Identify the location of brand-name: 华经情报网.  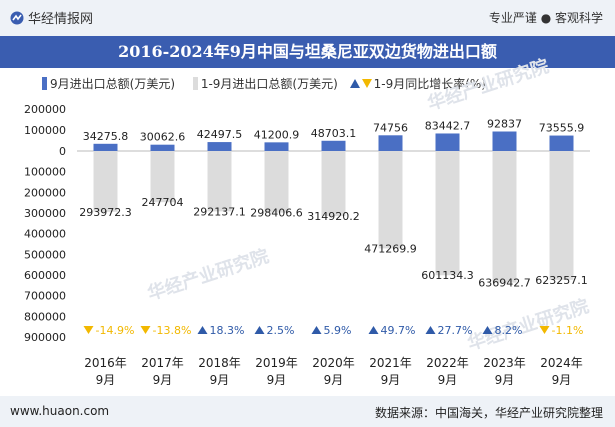
(61, 19).